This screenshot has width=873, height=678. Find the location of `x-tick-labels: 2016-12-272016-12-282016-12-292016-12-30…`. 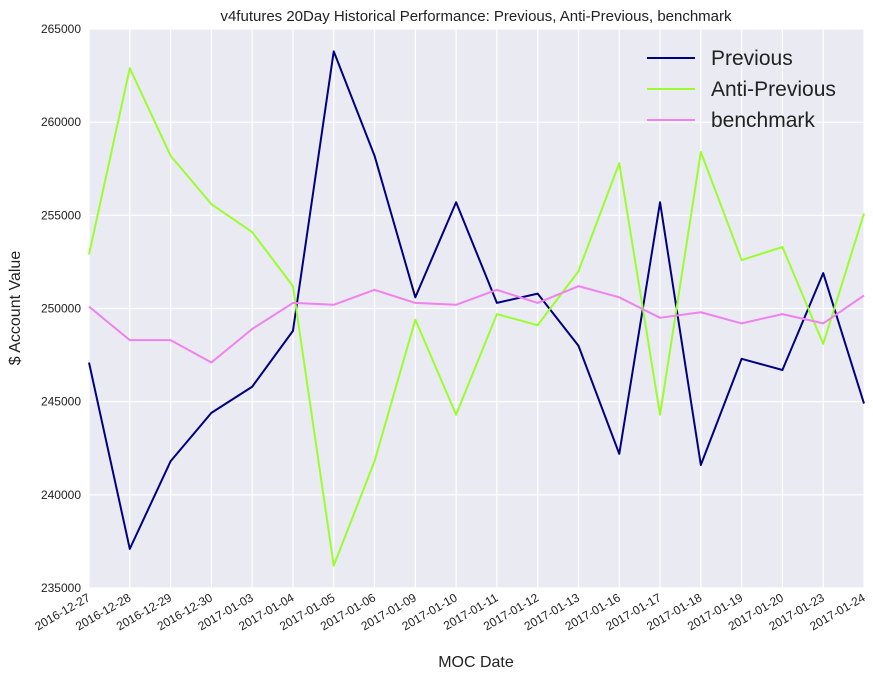

x-tick-labels: 2016-12-272016-12-282016-12-292016-12-30… is located at coordinates (449, 611).